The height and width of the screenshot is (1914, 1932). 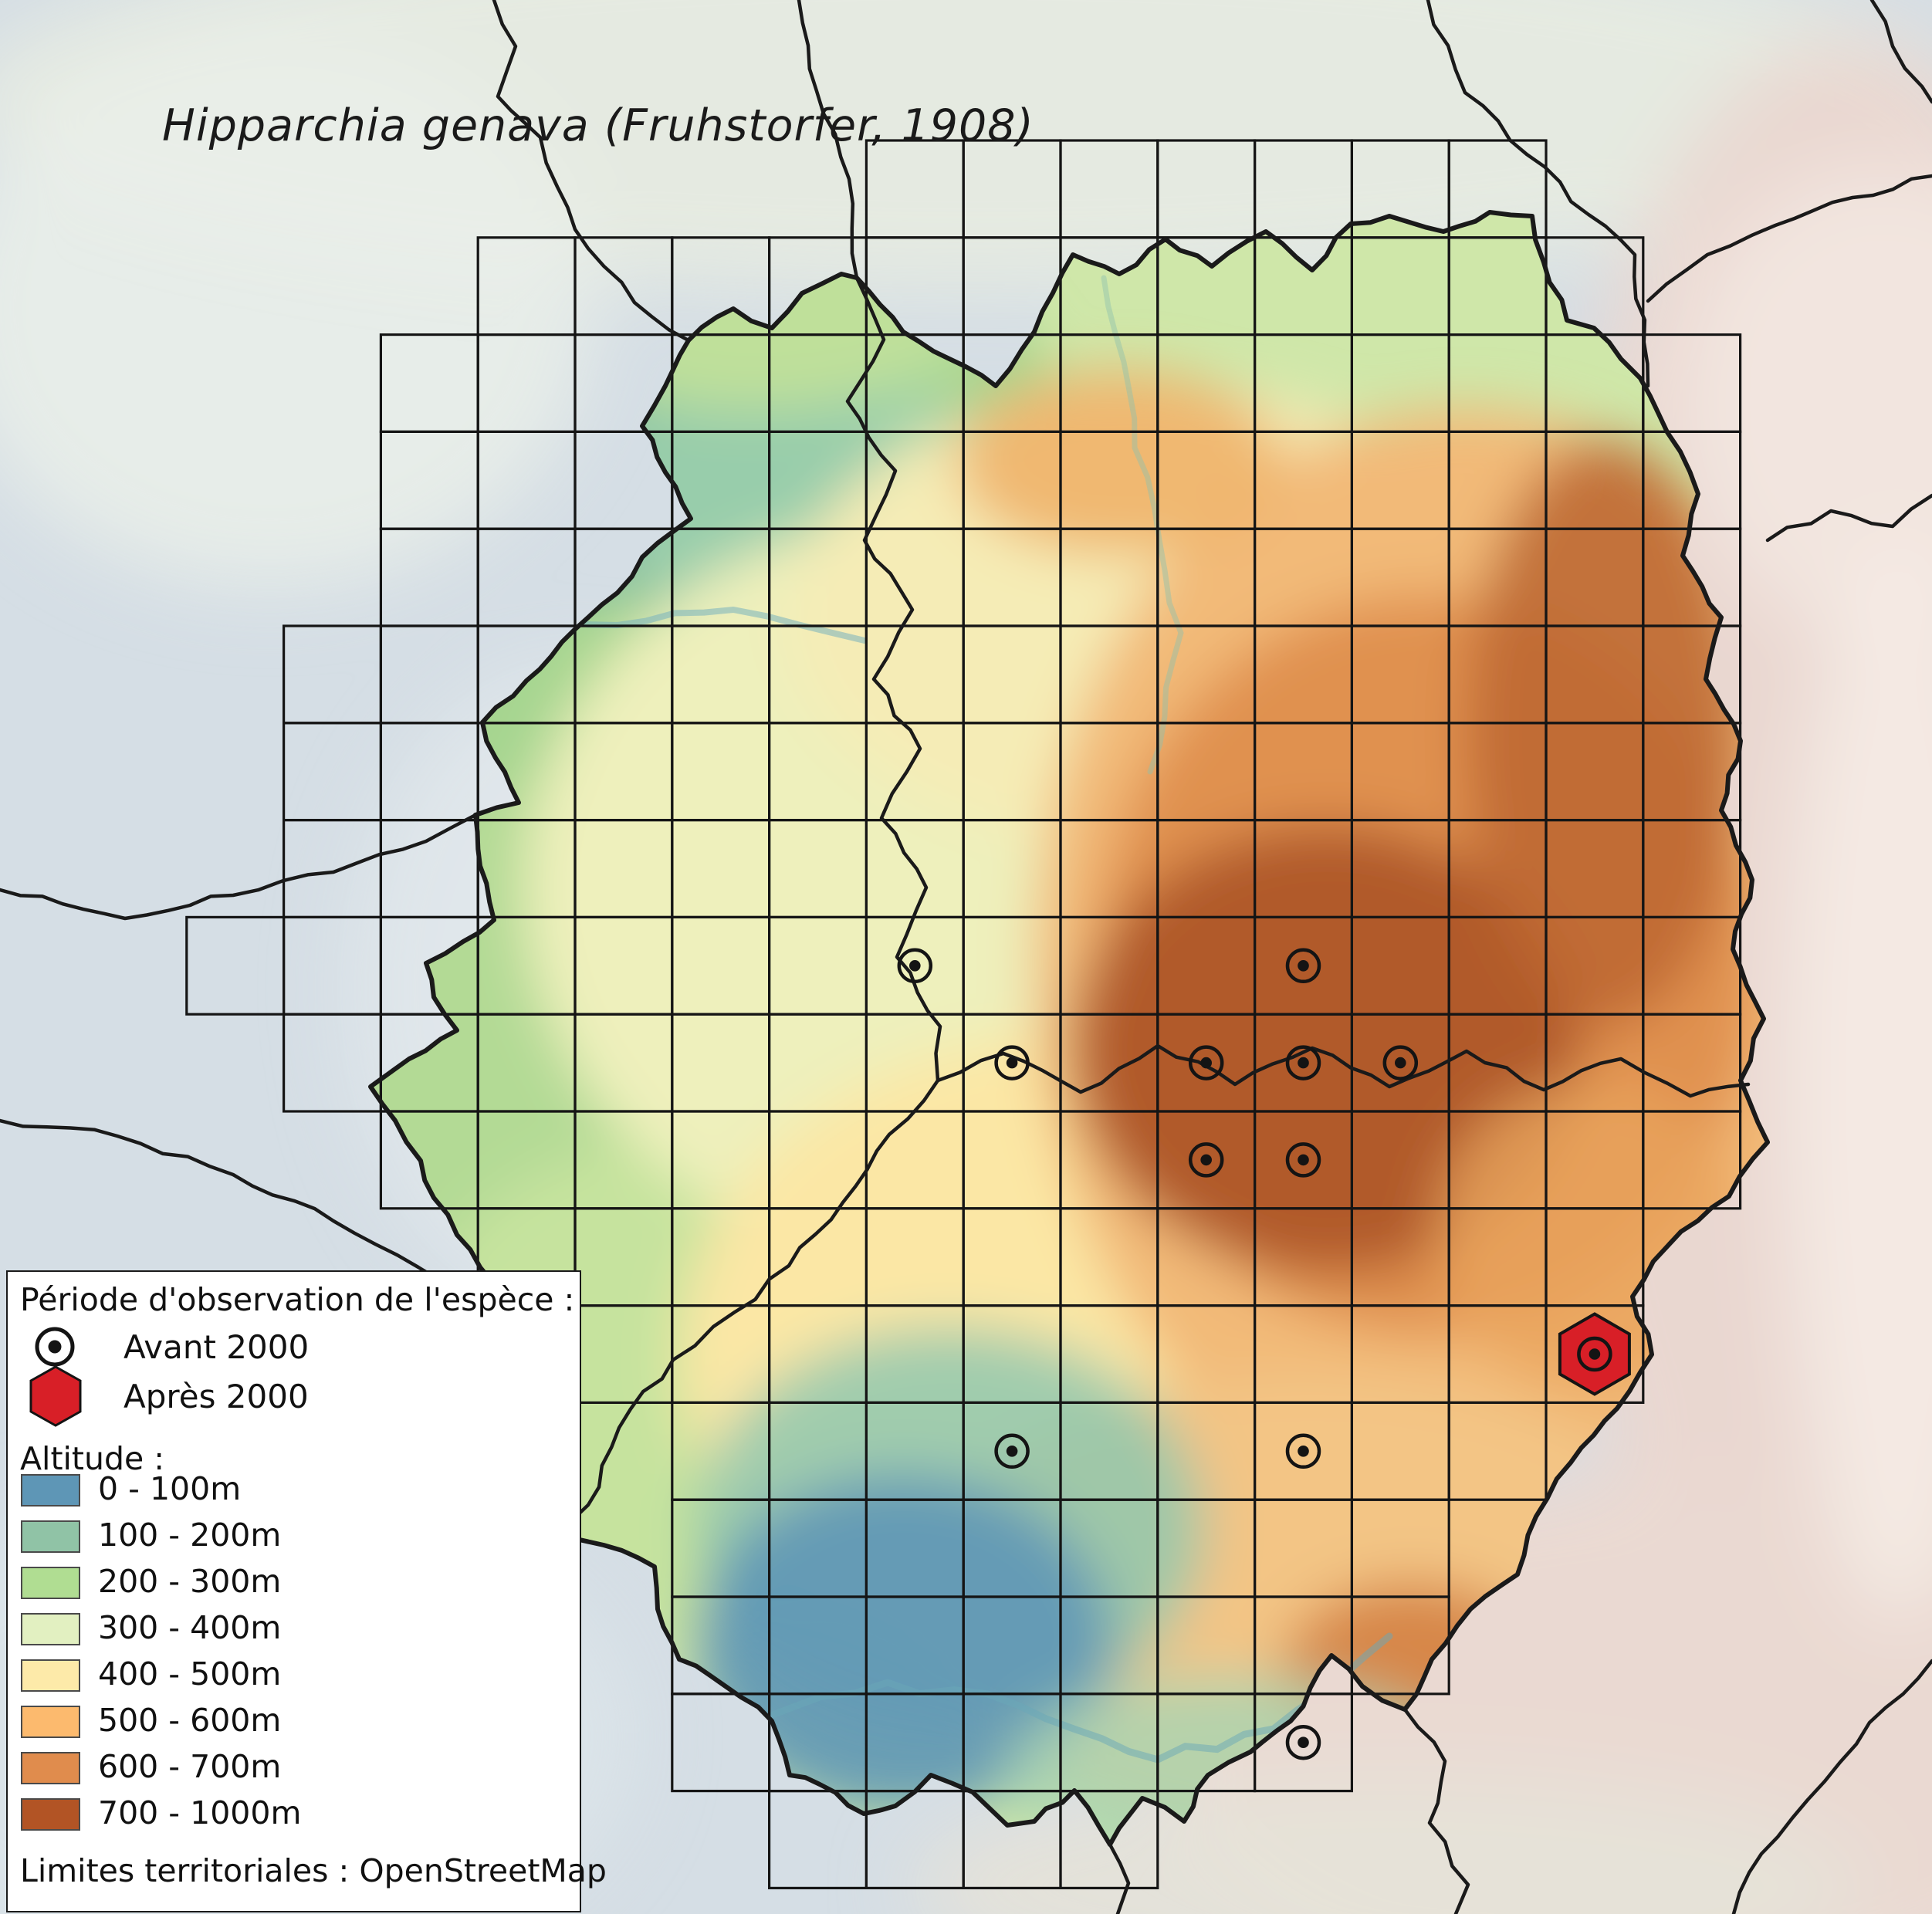 I want to click on altitude-class-label: 200 - 300m, so click(x=190, y=1582).